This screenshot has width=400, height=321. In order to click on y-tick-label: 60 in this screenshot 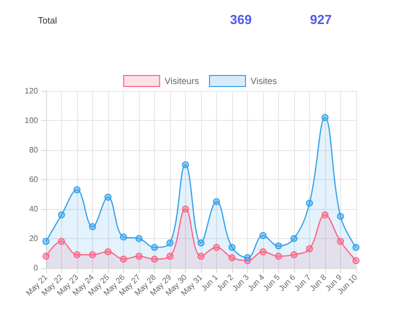, I will do `click(34, 179)`.